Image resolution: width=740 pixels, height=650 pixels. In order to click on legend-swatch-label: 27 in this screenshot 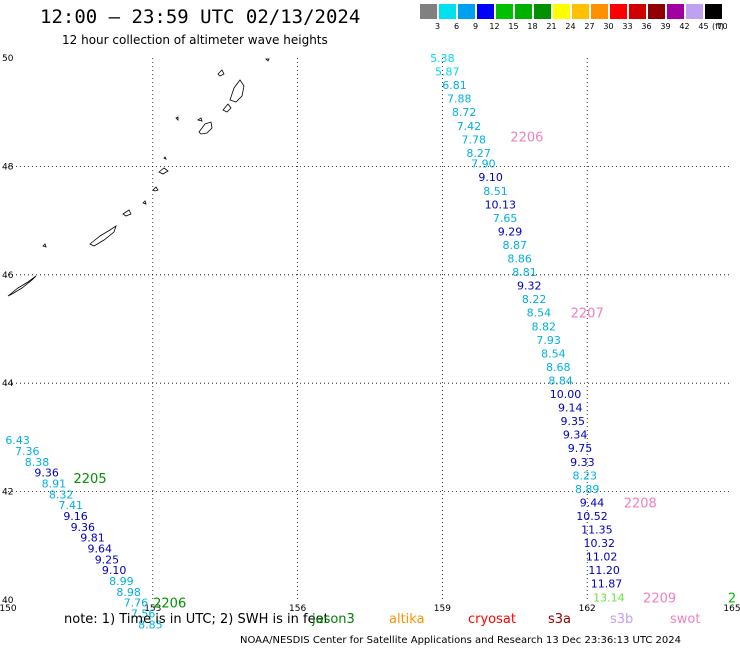, I will do `click(589, 26)`.